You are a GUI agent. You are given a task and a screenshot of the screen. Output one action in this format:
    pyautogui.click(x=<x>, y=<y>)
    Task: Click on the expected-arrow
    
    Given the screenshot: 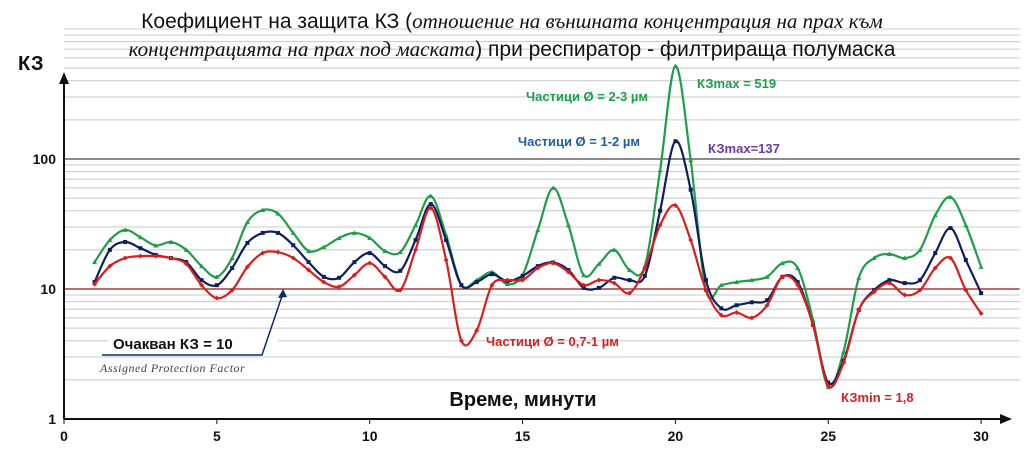 What is the action you would take?
    pyautogui.click(x=193, y=324)
    